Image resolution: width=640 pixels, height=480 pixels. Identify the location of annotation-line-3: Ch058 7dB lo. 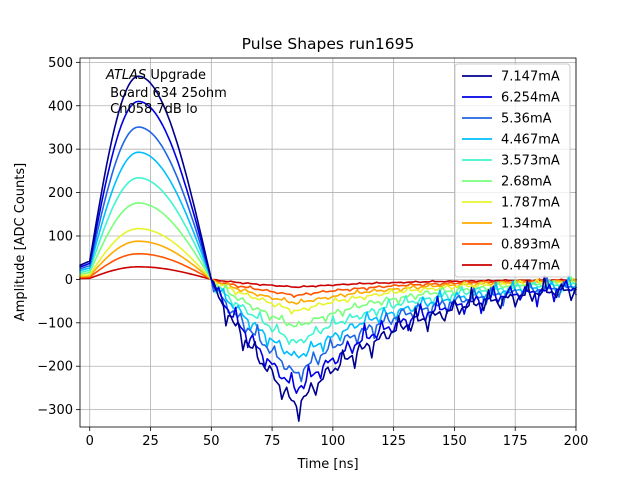
(152, 109).